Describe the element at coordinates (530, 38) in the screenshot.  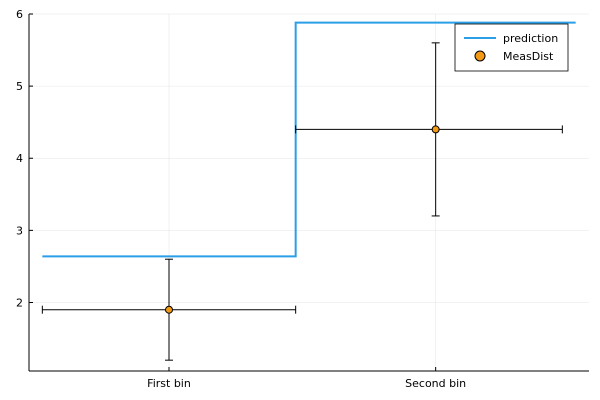
I see `legend-prediction-label: prediction` at that location.